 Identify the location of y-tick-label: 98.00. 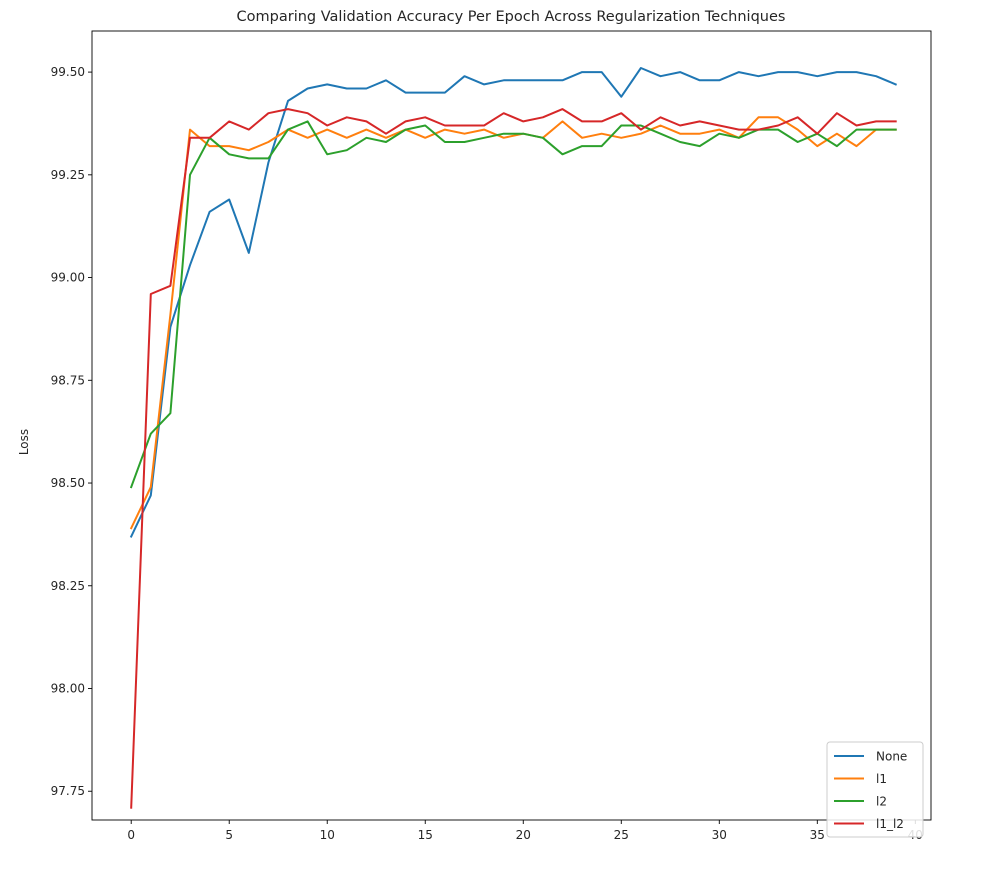
(68, 689).